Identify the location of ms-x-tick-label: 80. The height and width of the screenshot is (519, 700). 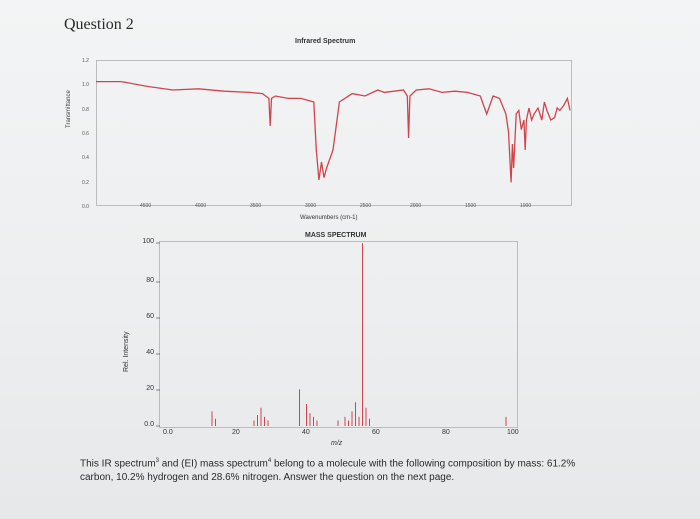
(446, 432).